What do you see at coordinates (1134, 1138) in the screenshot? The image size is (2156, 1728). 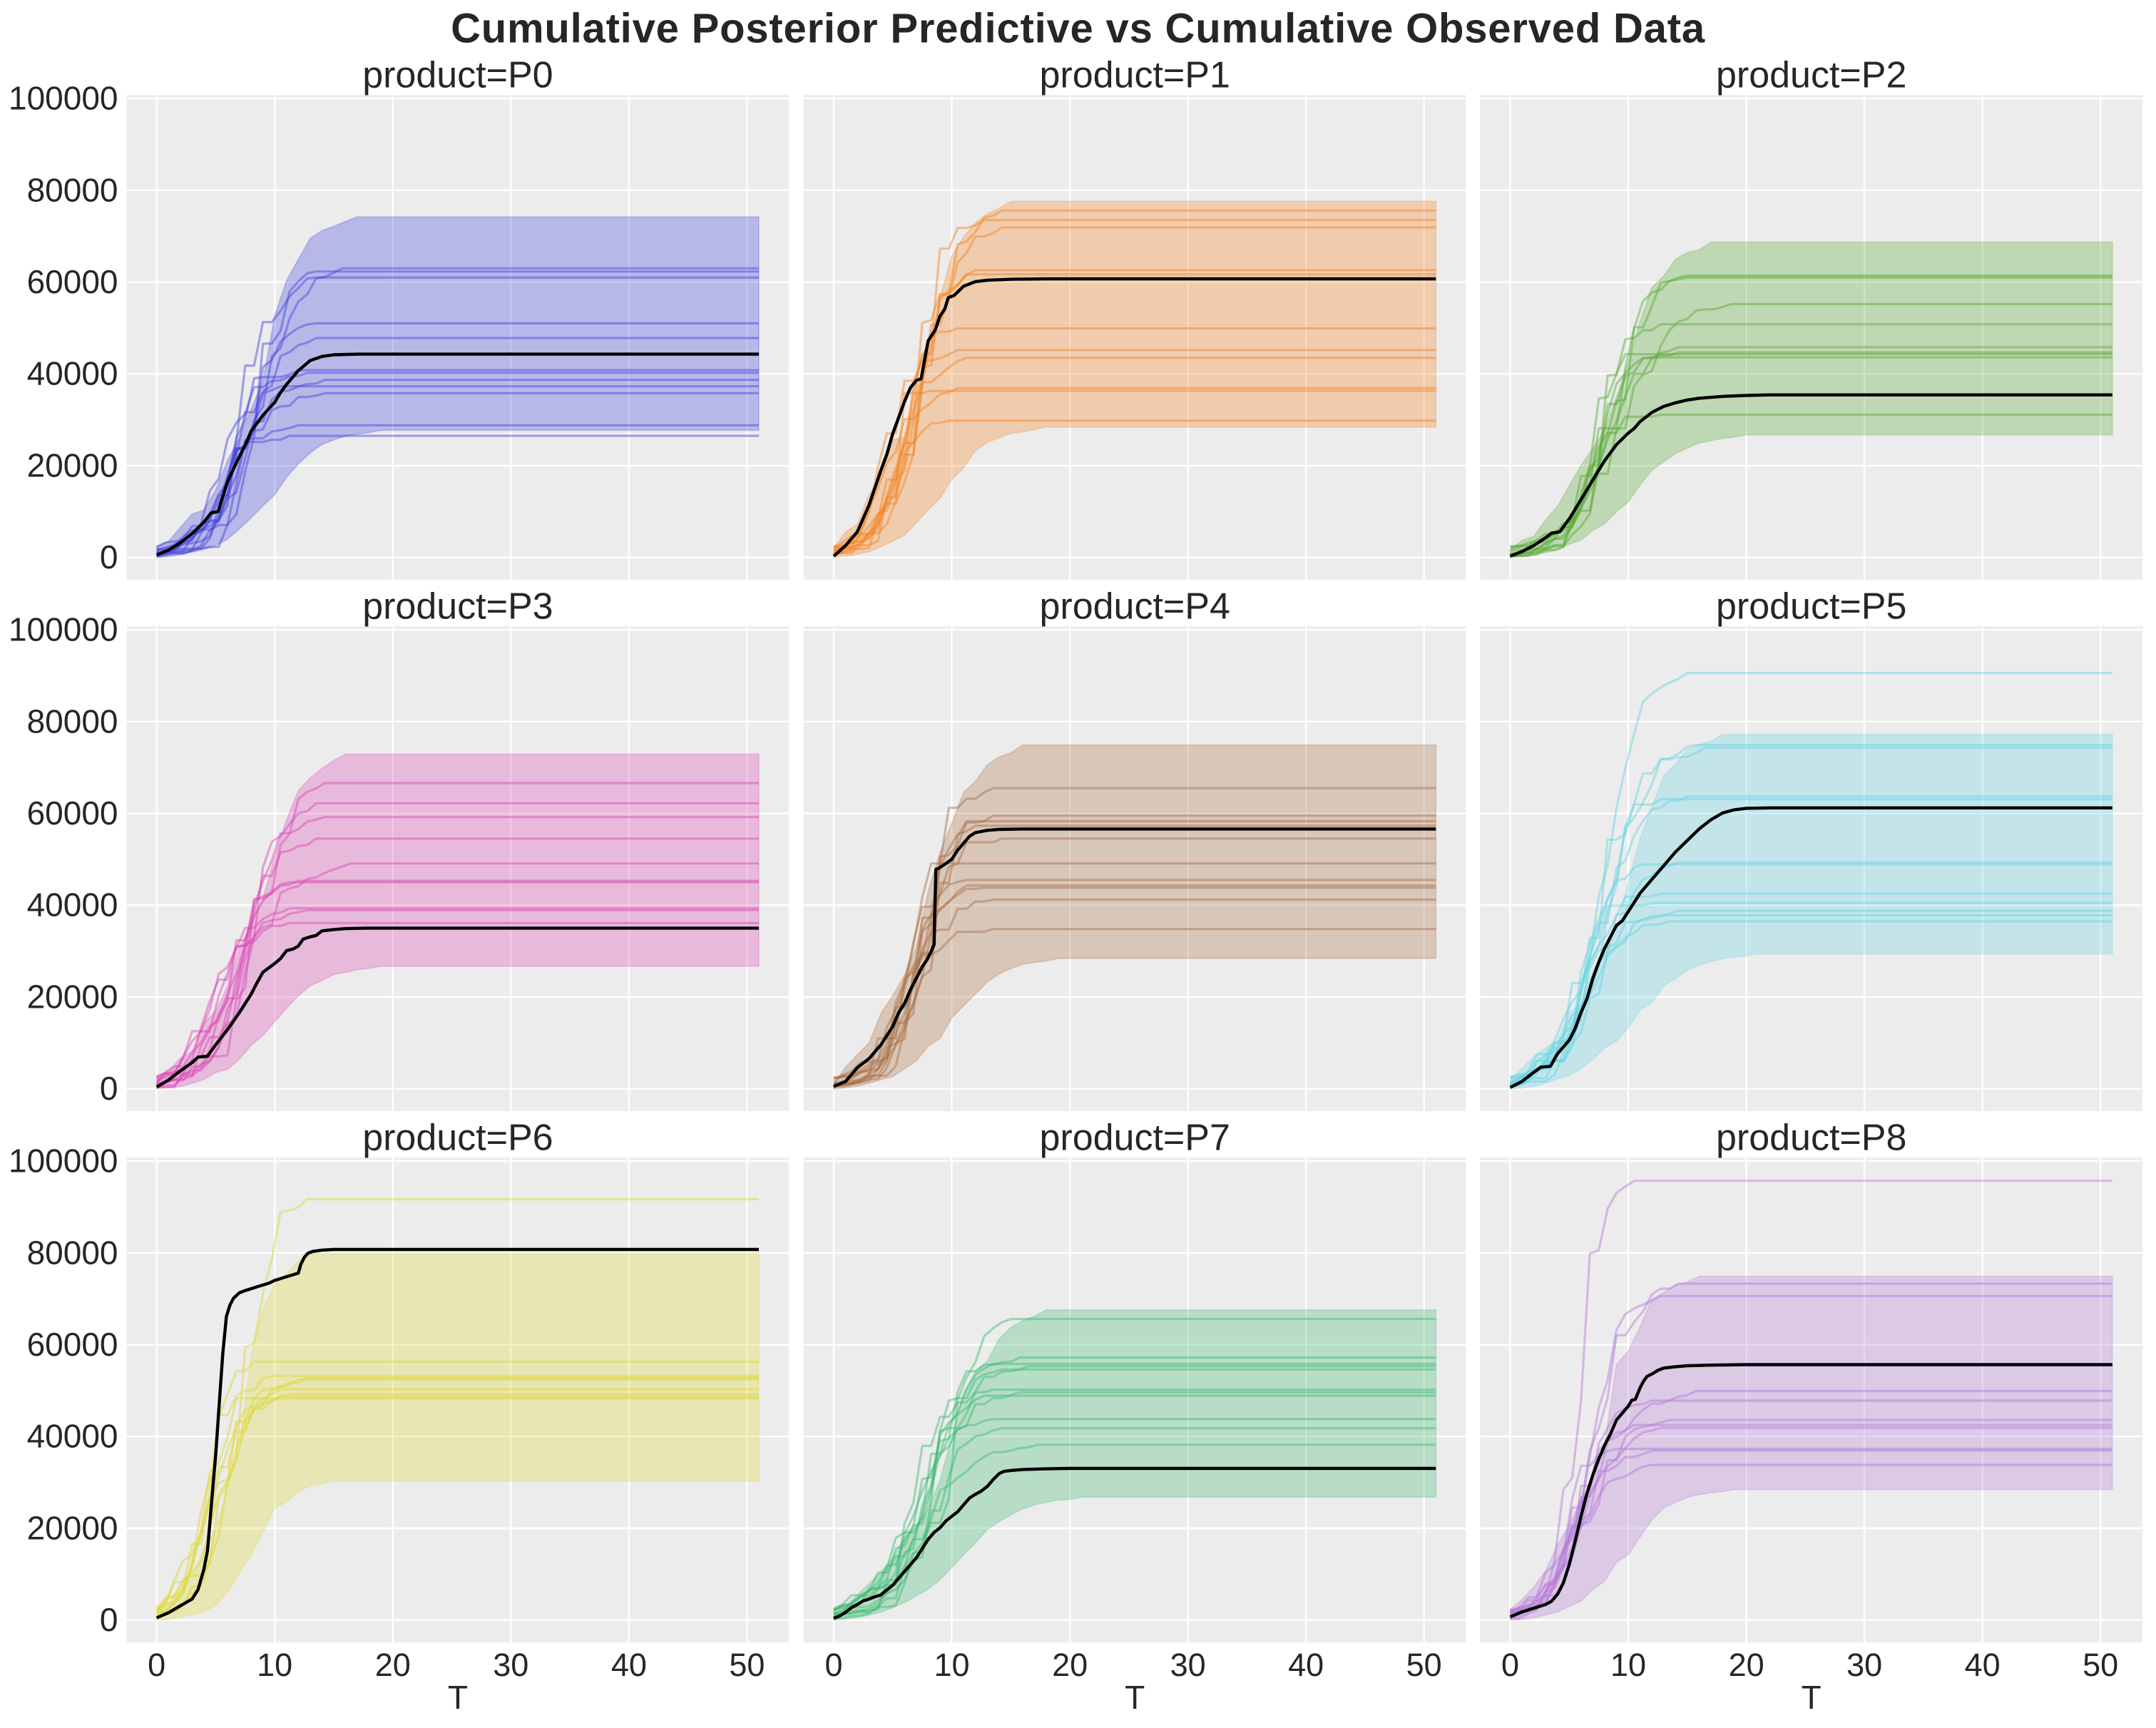 I see `svg-text: product=P7` at bounding box center [1134, 1138].